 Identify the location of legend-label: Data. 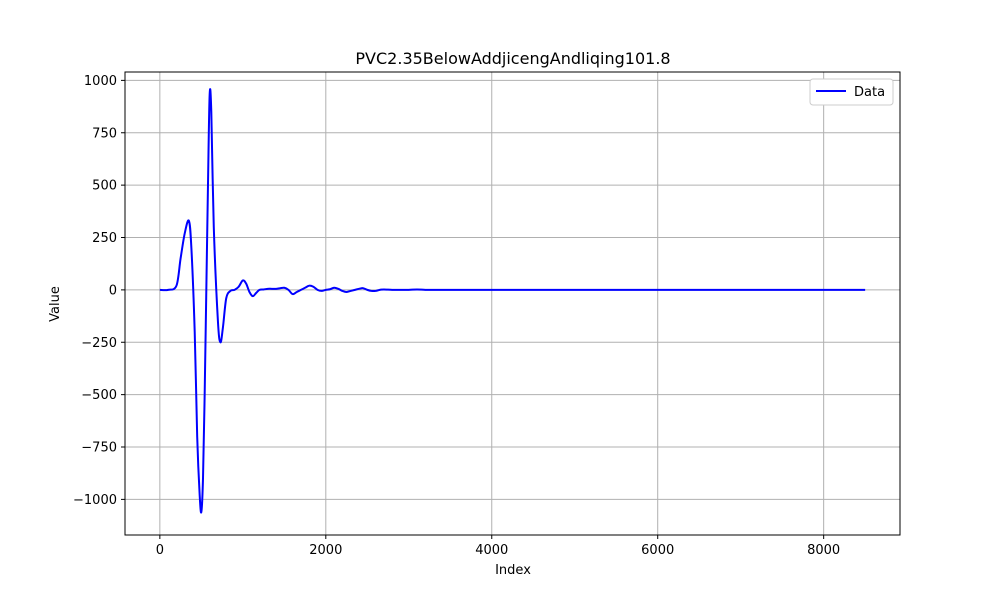
(869, 92).